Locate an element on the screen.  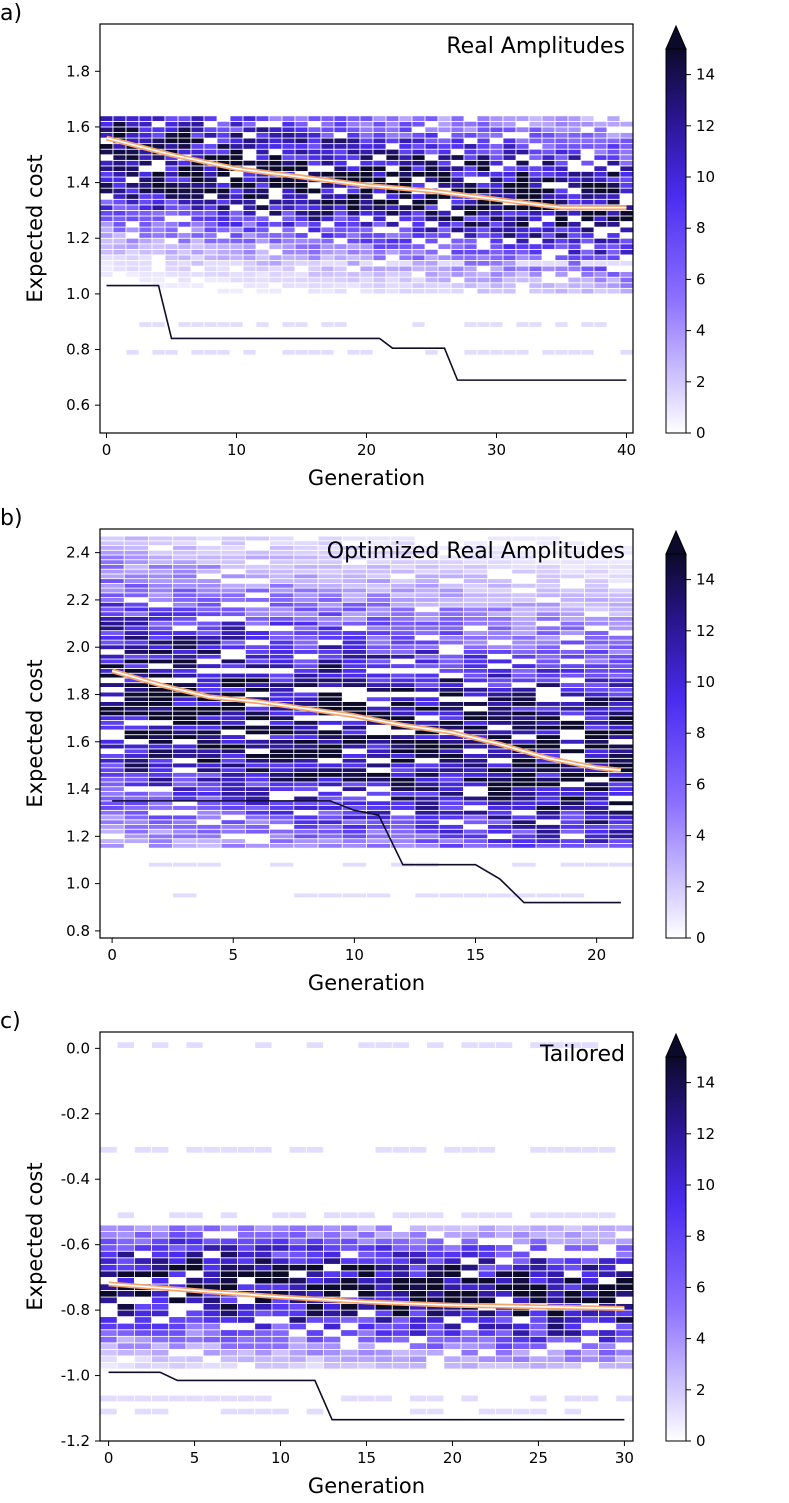
colorbar-tick-label: 10 is located at coordinates (705, 682).